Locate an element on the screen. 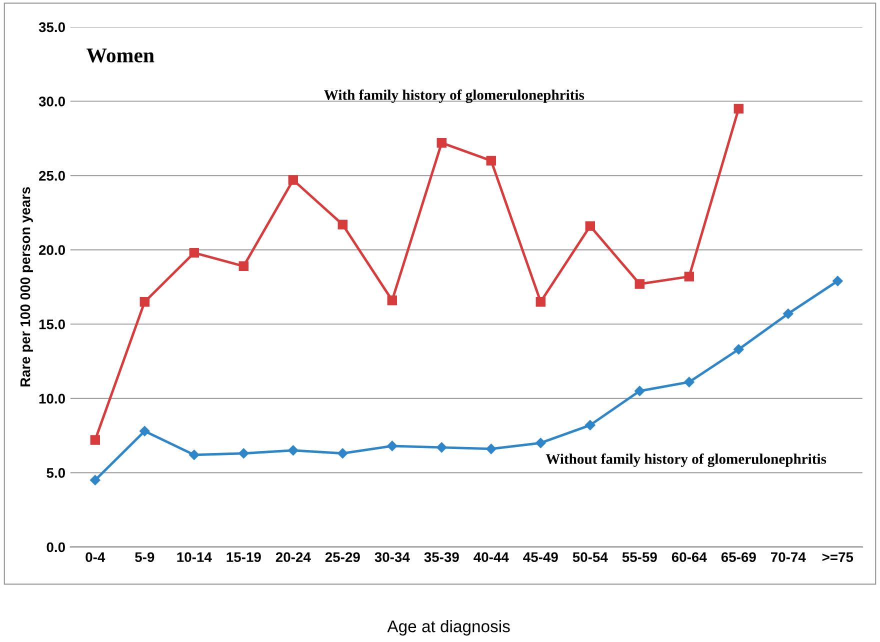 This screenshot has height=642, width=880. x-tick-label: 30-34 is located at coordinates (392, 557).